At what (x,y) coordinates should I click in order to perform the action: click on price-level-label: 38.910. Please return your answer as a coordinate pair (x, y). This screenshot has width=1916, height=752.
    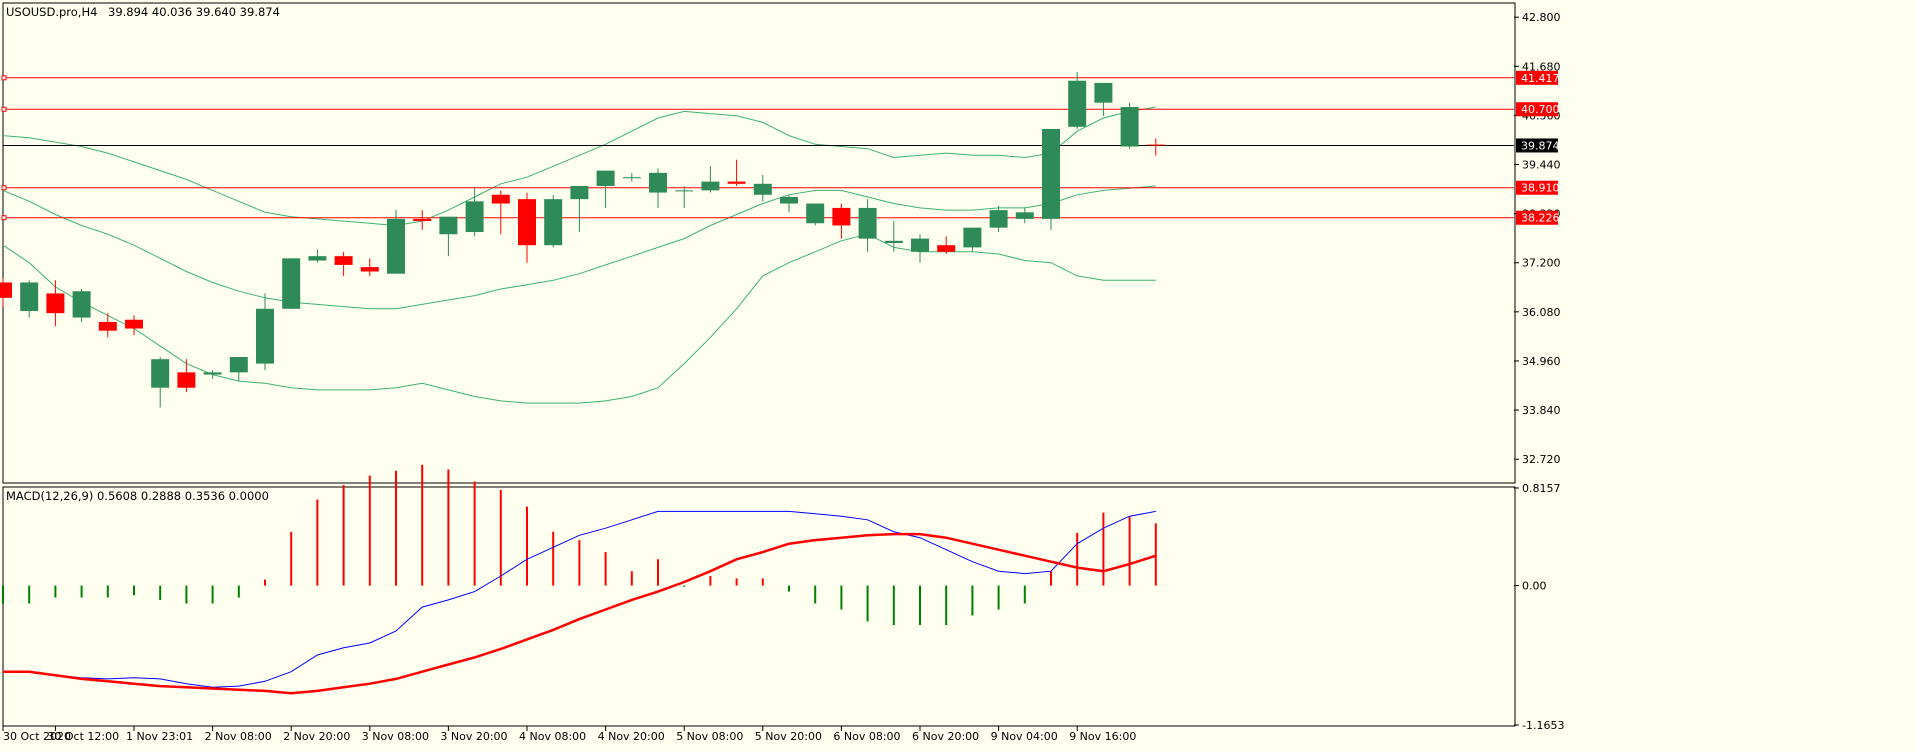
    Looking at the image, I should click on (1540, 188).